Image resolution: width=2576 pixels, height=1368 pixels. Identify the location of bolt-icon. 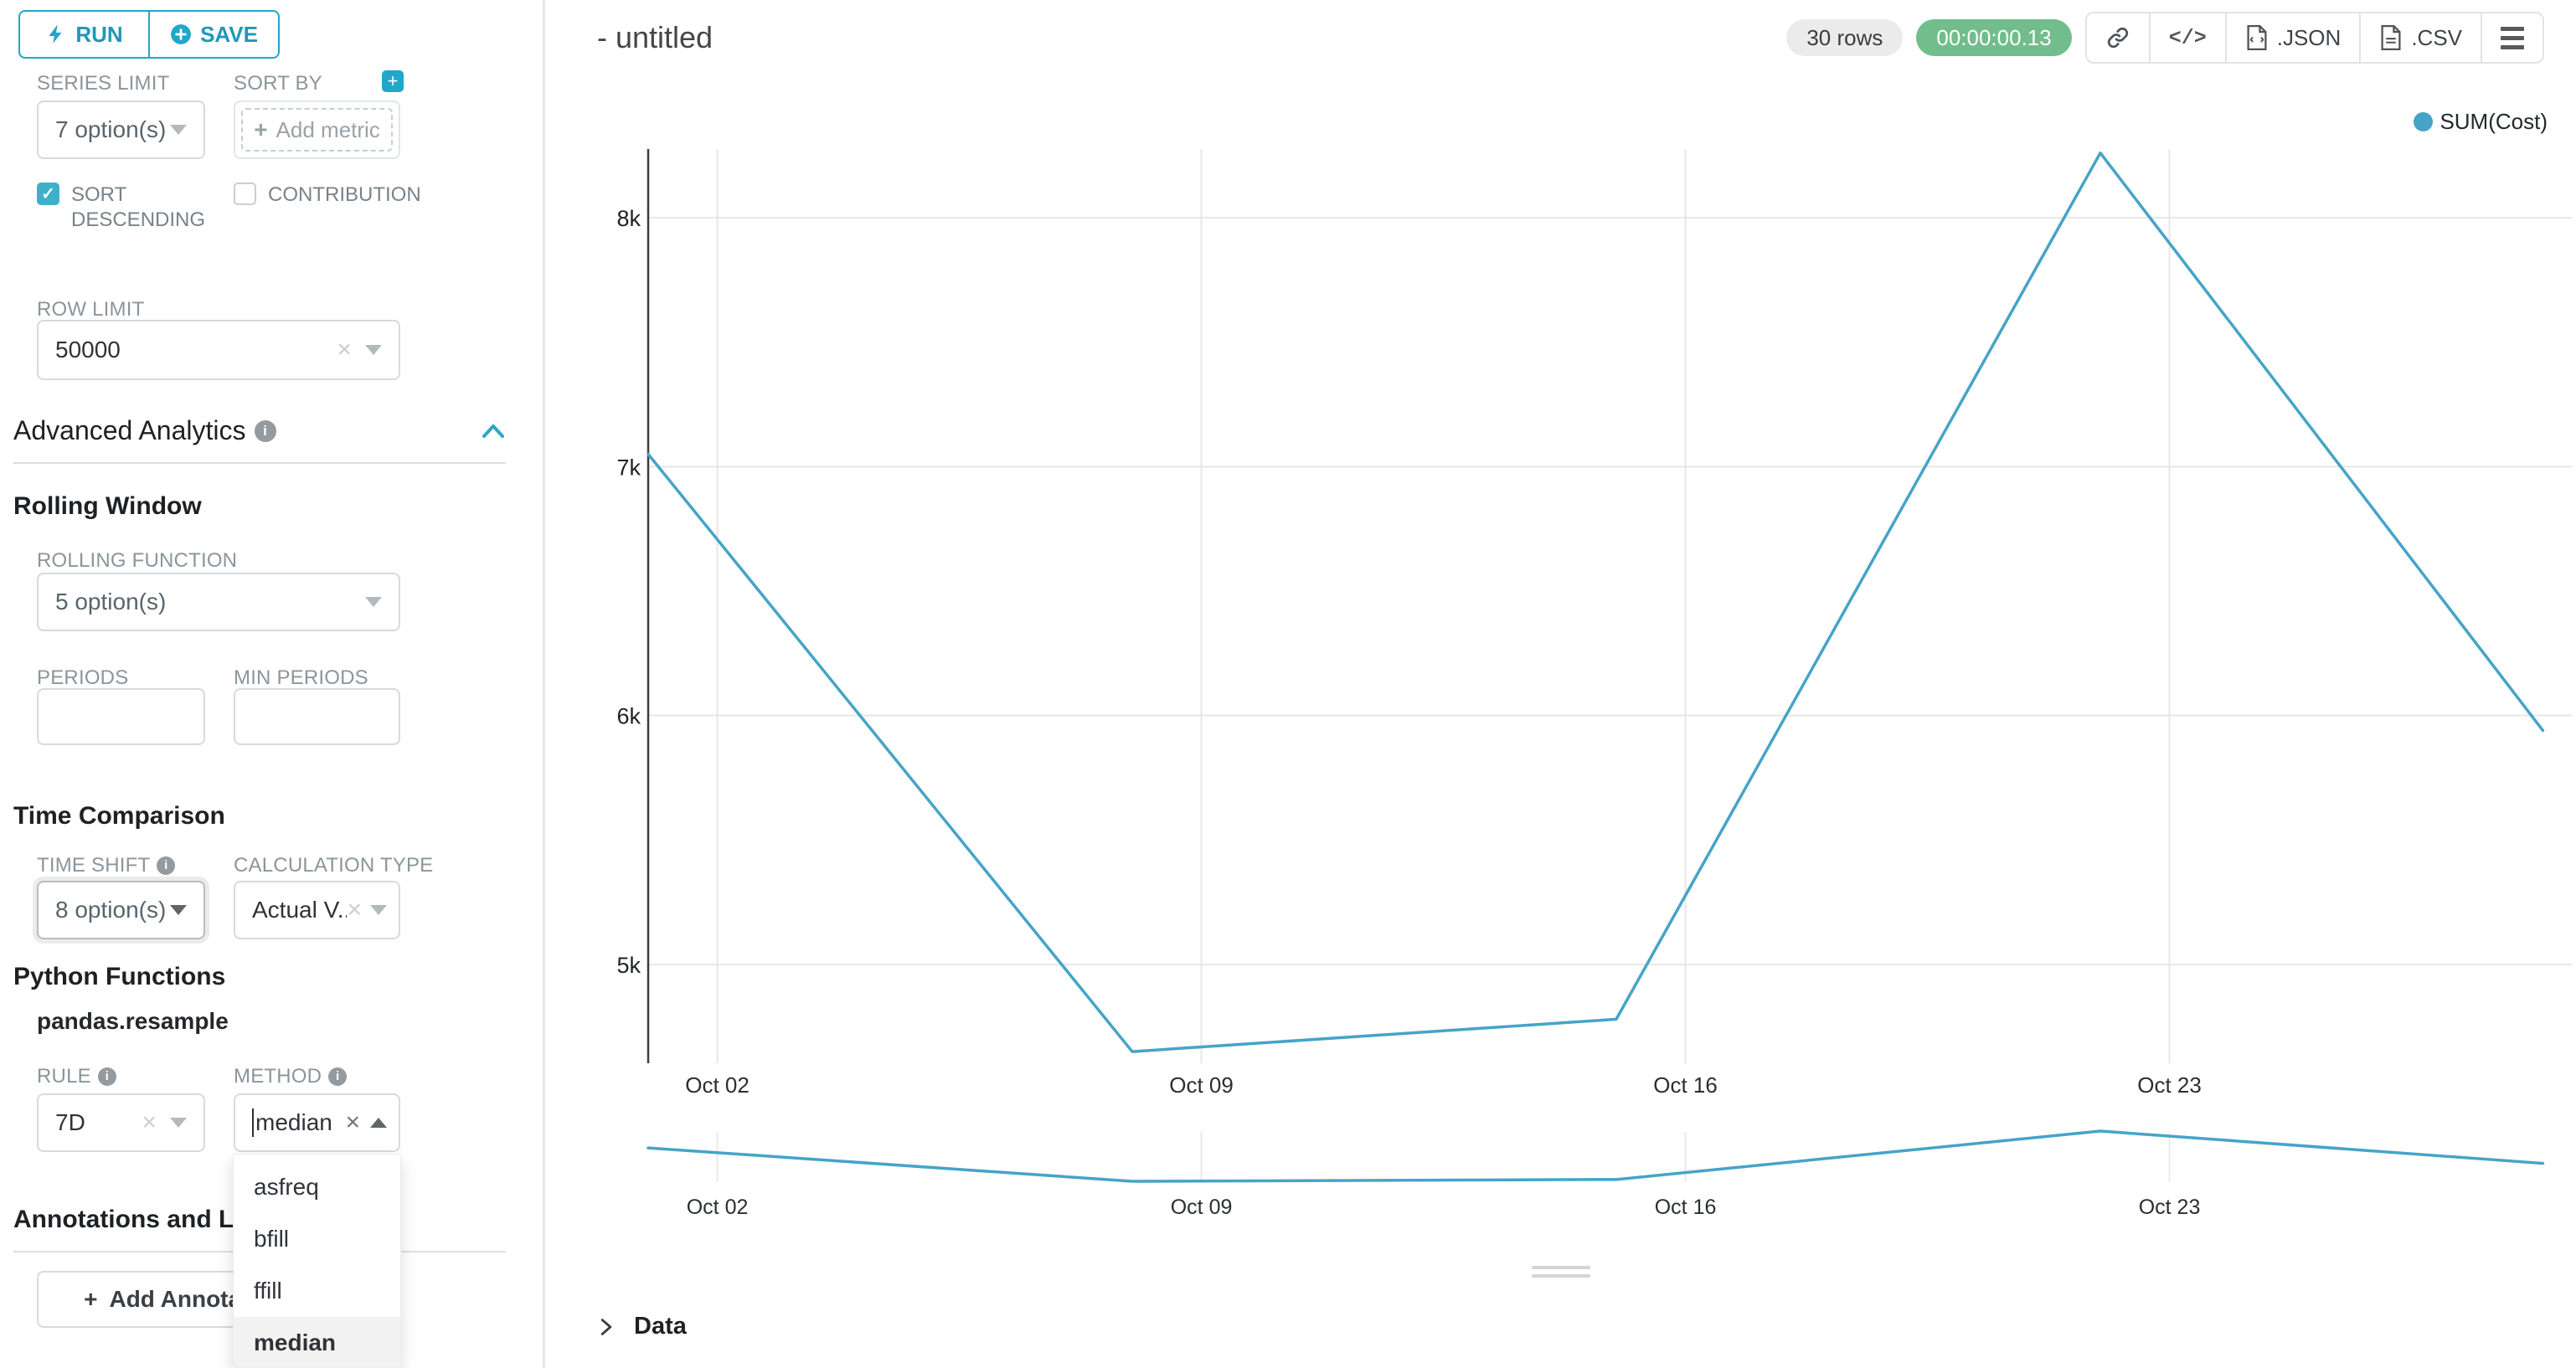
(55, 35).